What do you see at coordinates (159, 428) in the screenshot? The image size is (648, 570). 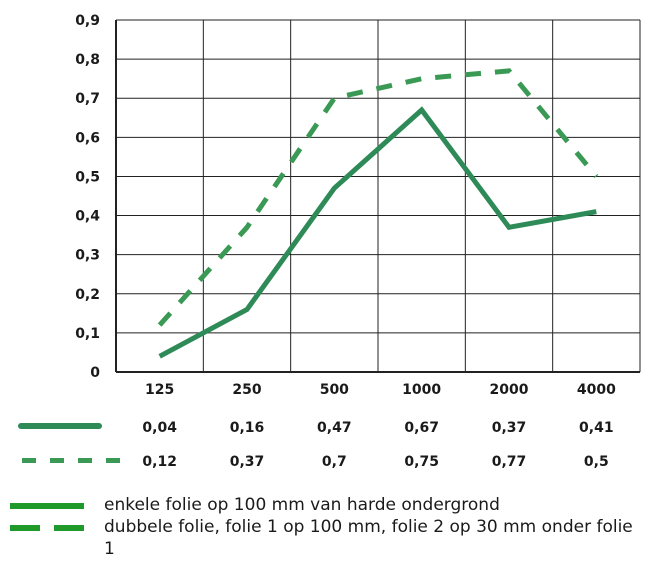 I see `table-value: 0,04` at bounding box center [159, 428].